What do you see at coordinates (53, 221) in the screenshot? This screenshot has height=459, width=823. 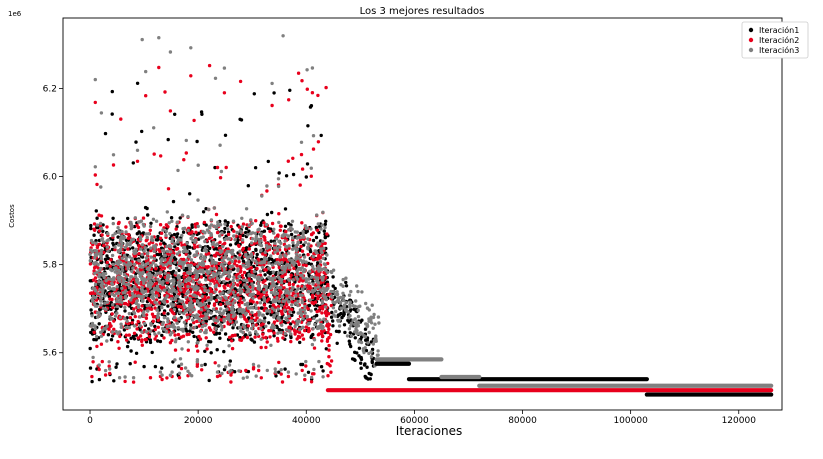 I see `y-axis: 5.65.86.06.2` at bounding box center [53, 221].